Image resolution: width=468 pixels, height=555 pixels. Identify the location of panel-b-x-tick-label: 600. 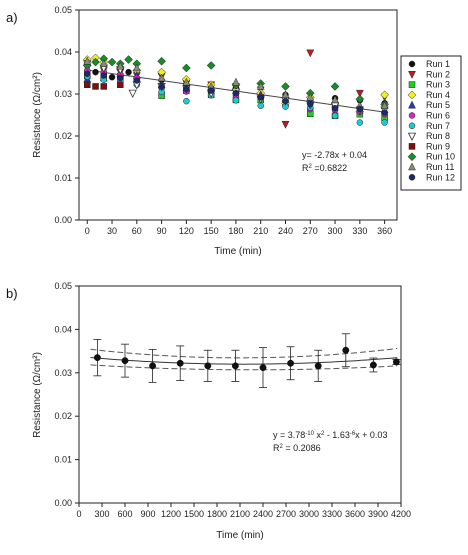
(124, 514).